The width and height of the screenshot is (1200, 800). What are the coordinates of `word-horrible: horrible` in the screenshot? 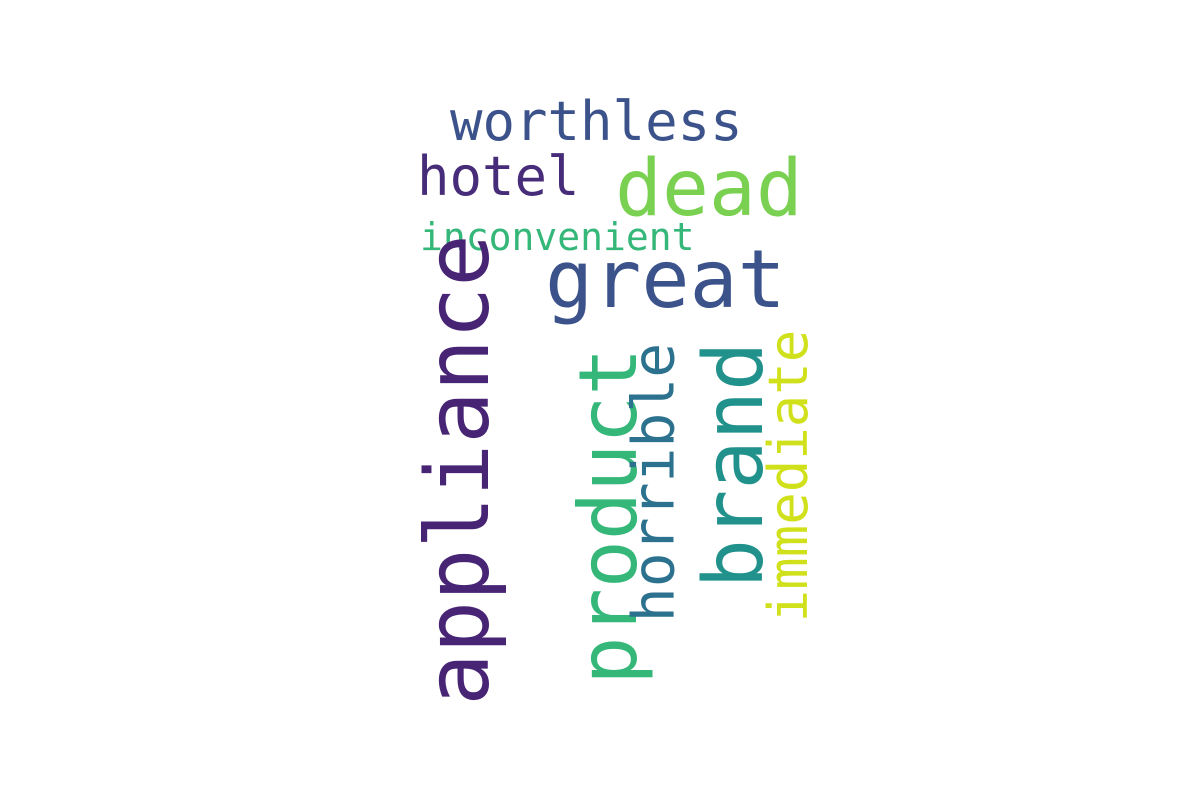 It's located at (653, 482).